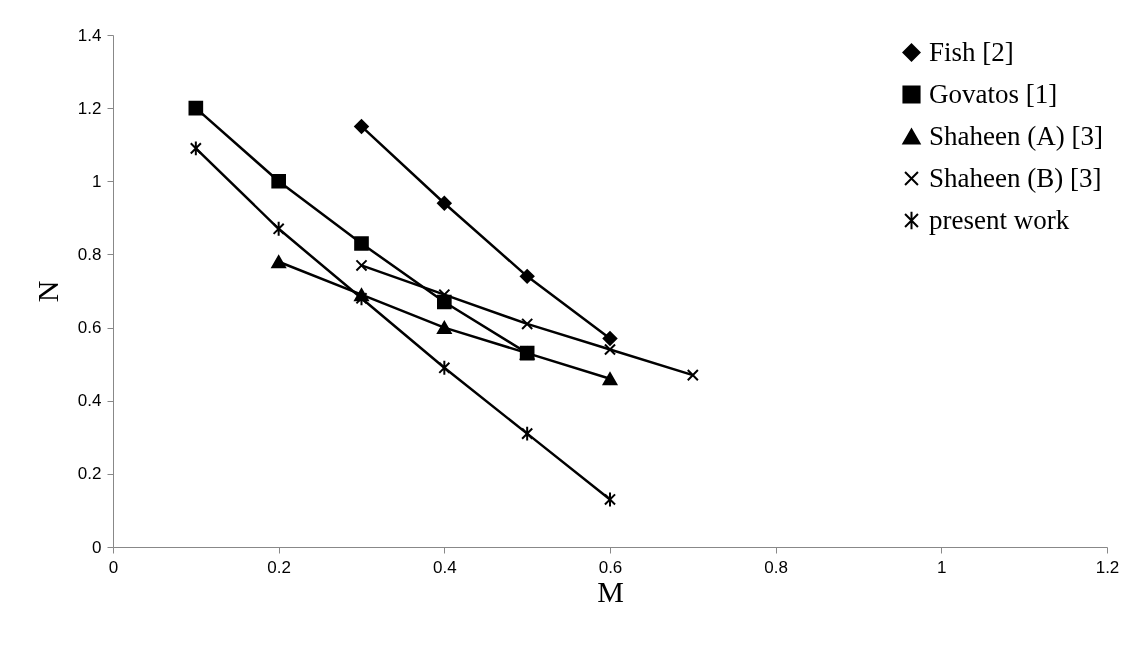  I want to click on x-tick-label: 0.6, so click(610, 567).